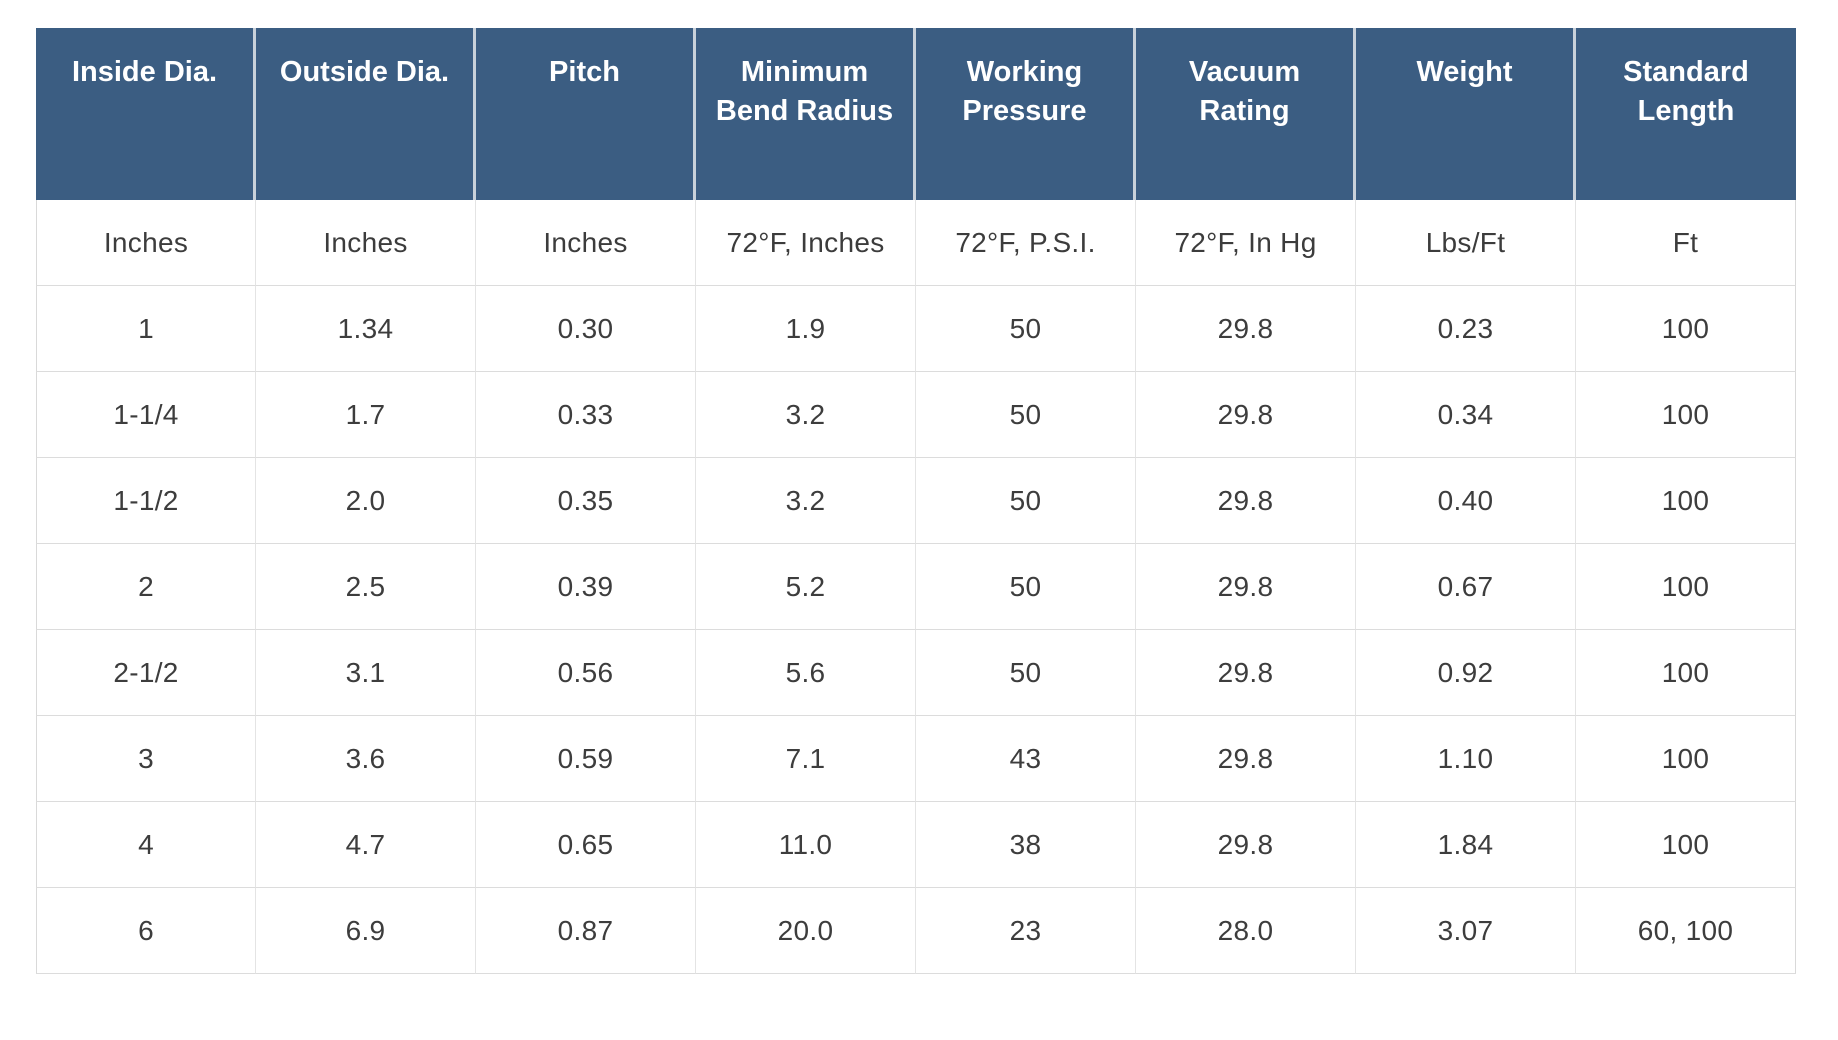 The width and height of the screenshot is (1838, 1040). Describe the element at coordinates (806, 845) in the screenshot. I see `table-cell: 11.0` at that location.